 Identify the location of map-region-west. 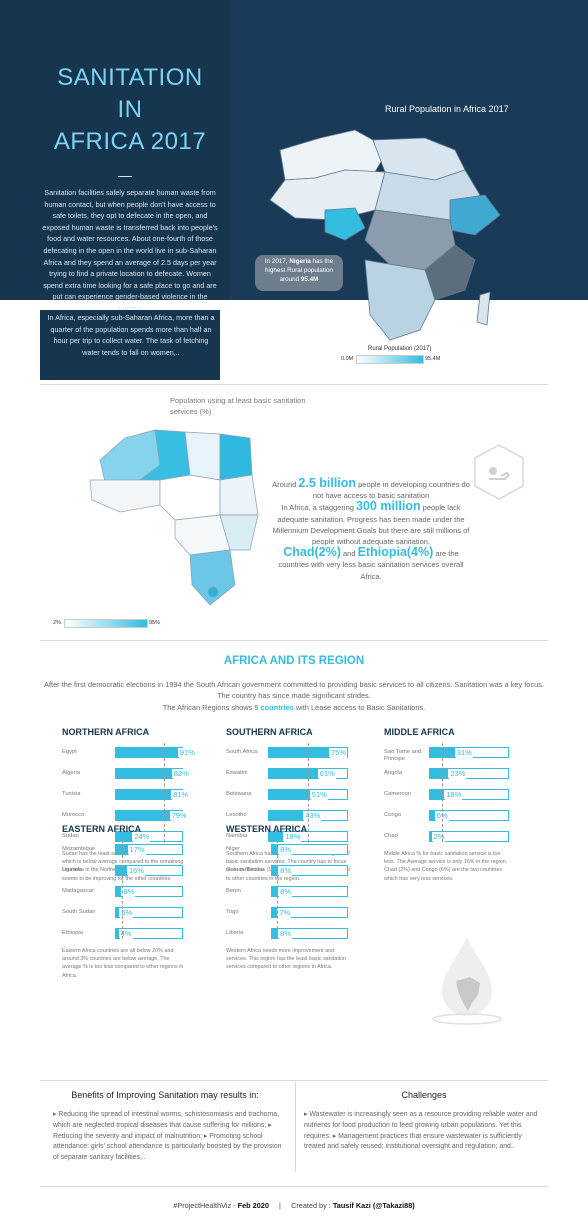
(125, 496).